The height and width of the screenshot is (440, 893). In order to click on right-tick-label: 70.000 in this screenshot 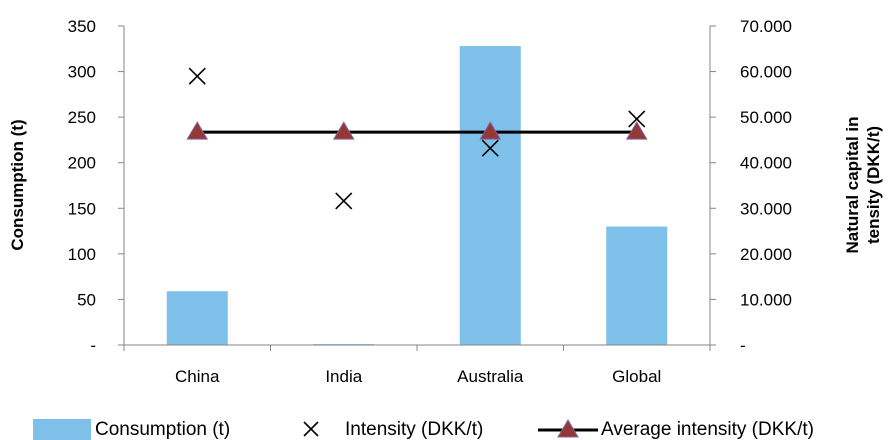, I will do `click(766, 26)`.